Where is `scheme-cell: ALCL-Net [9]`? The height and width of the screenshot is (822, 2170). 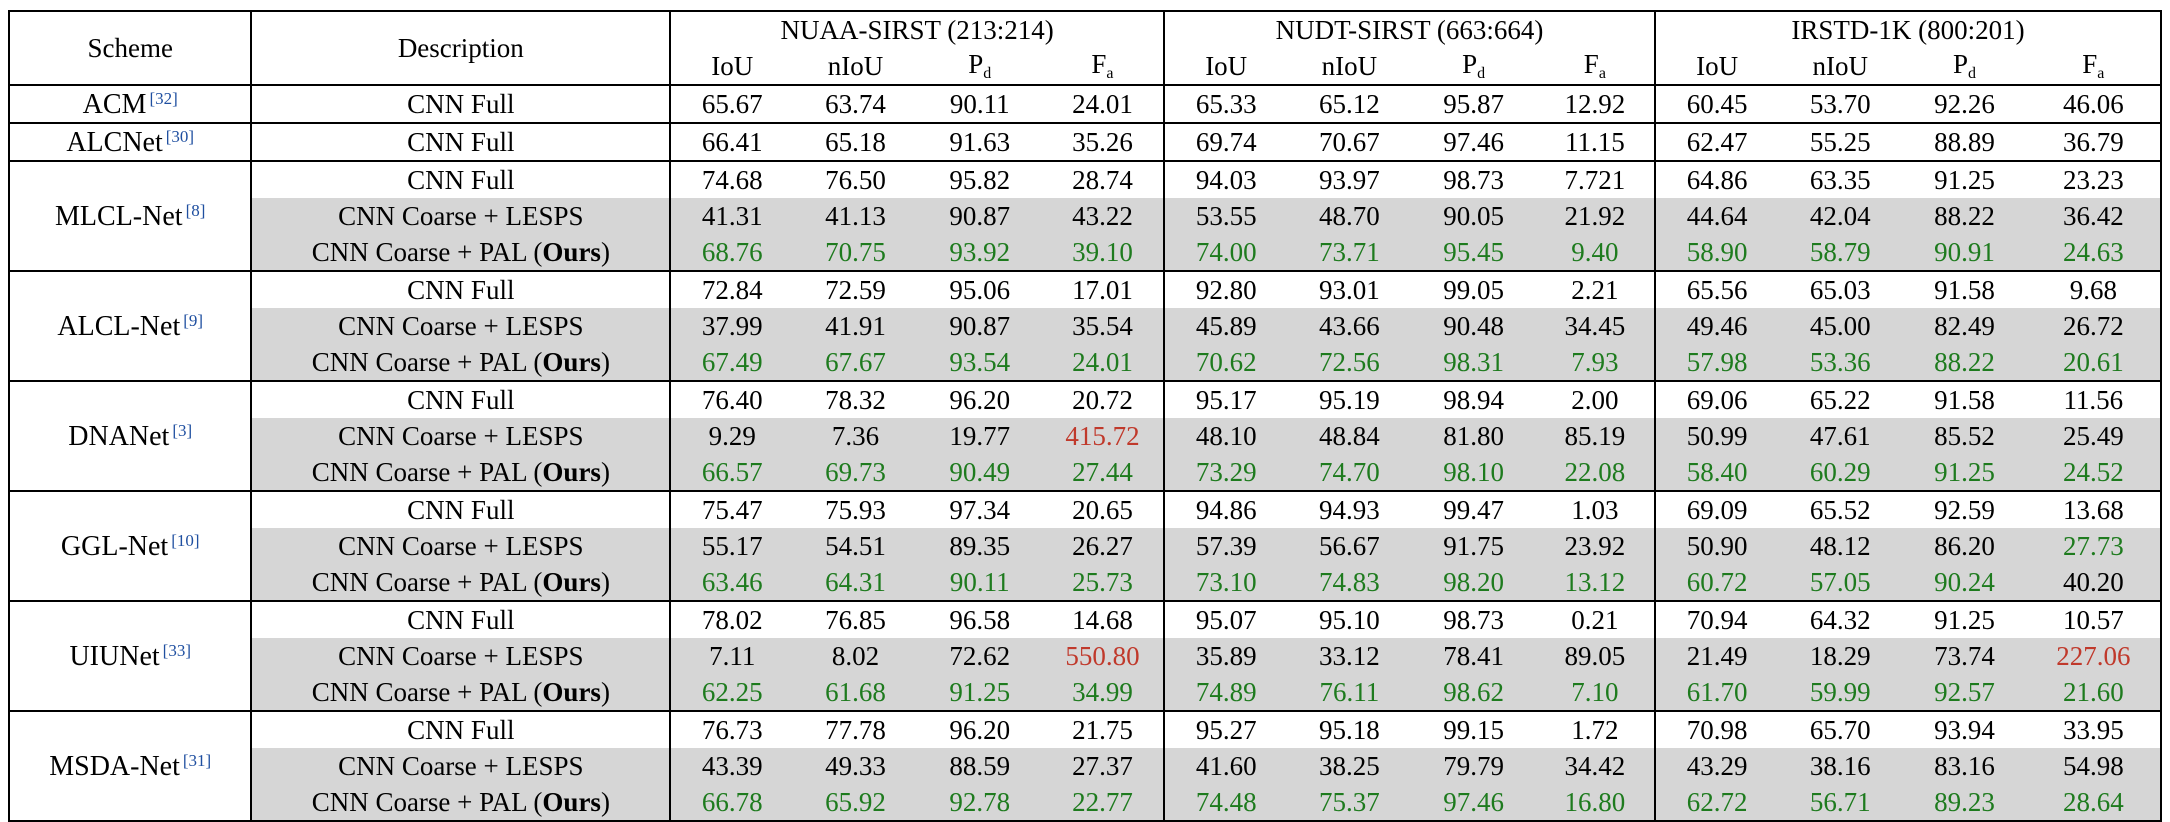
scheme-cell: ALCL-Net [9] is located at coordinates (130, 326).